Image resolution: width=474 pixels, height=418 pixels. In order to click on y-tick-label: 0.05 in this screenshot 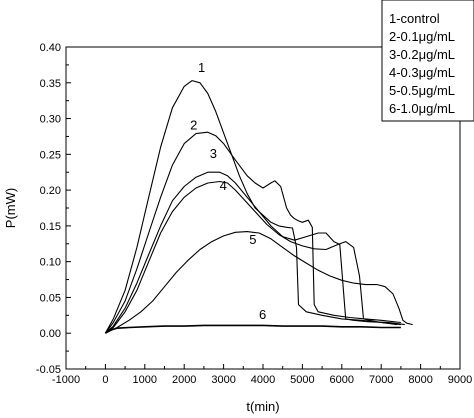, I will do `click(50, 298)`.